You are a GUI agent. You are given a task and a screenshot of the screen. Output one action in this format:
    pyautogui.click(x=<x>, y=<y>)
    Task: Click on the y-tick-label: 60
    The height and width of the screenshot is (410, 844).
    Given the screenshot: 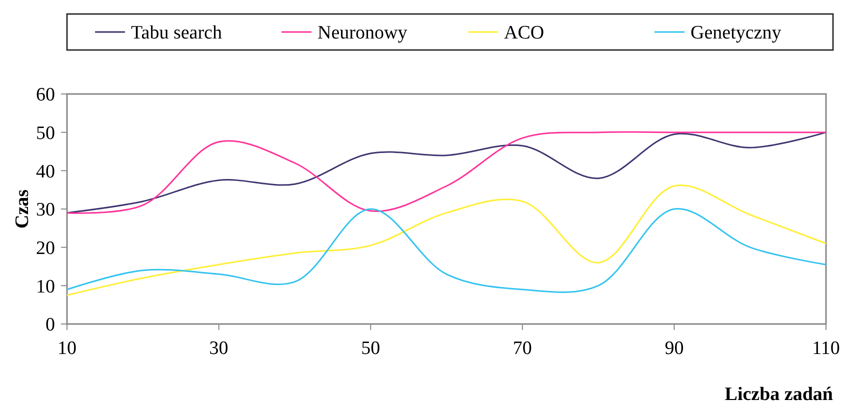 What is the action you would take?
    pyautogui.click(x=45, y=95)
    